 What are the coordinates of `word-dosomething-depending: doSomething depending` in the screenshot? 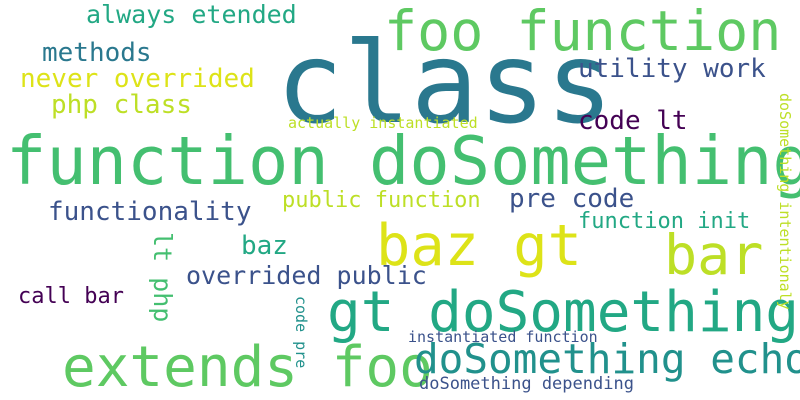 It's located at (526, 384).